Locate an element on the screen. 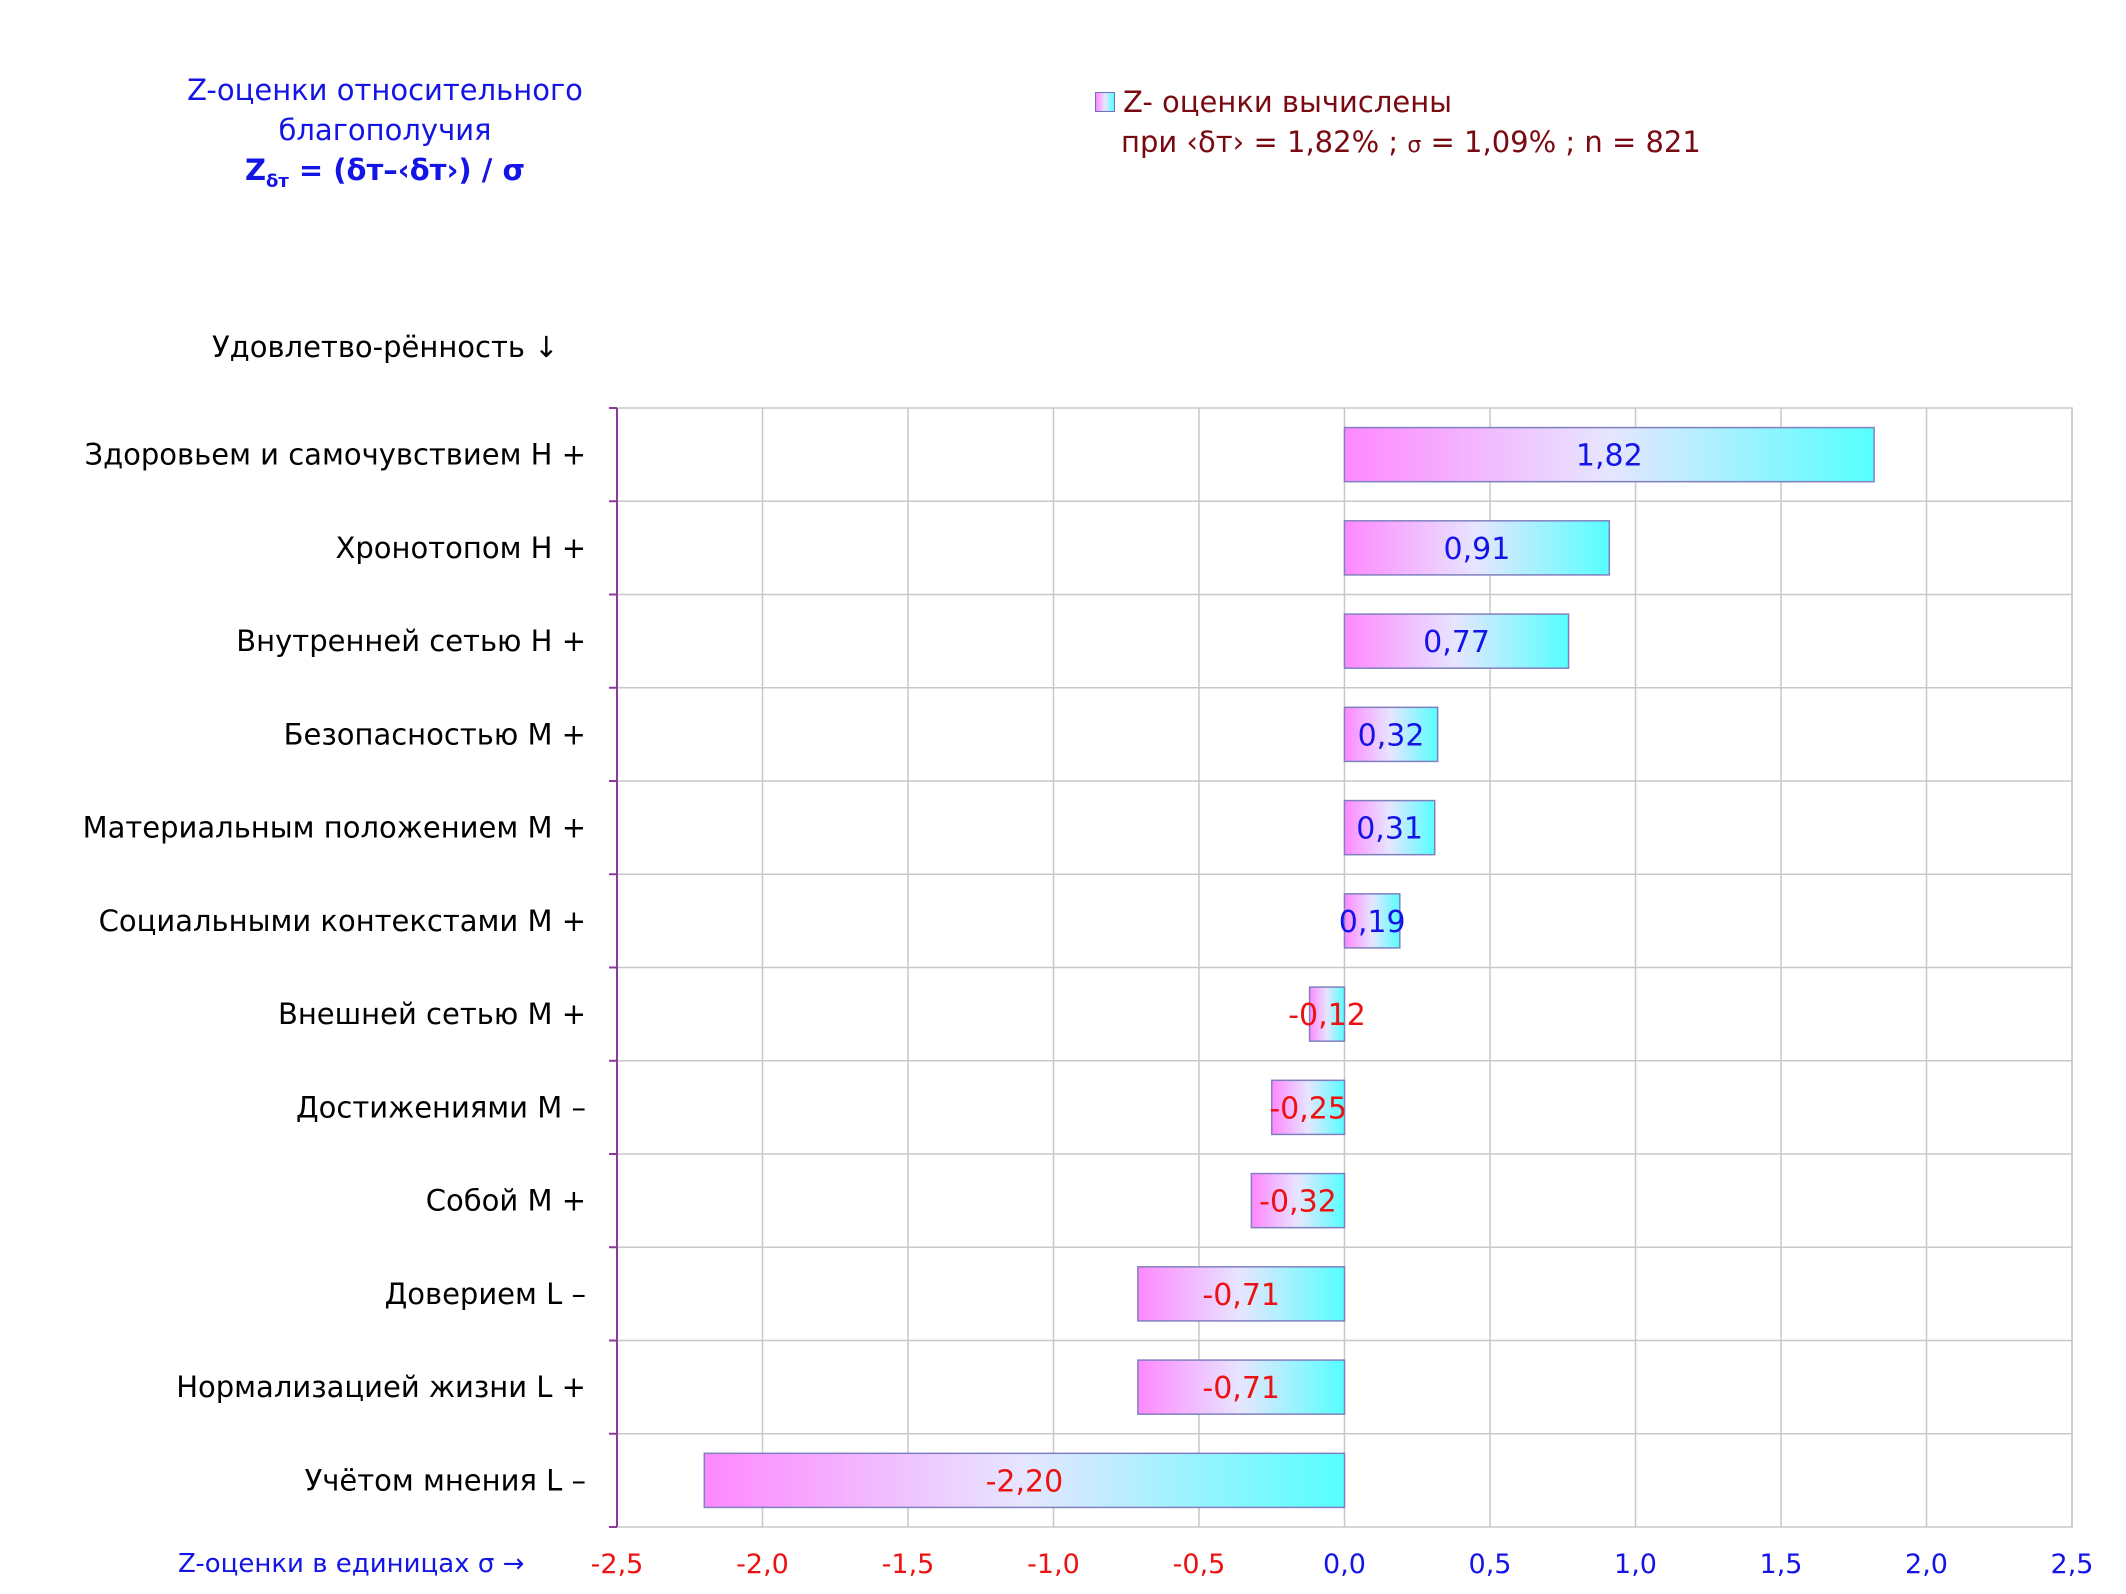  data-label: -0,12 is located at coordinates (1327, 1015).